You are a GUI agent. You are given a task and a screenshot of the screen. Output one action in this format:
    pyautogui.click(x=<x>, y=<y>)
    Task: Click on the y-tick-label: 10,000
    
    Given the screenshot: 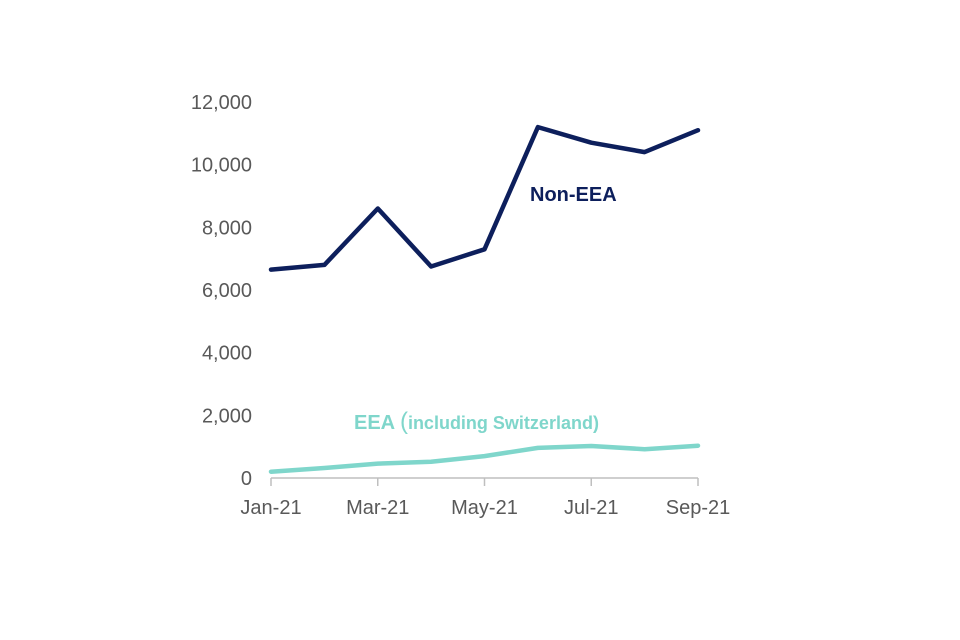 What is the action you would take?
    pyautogui.click(x=221, y=166)
    